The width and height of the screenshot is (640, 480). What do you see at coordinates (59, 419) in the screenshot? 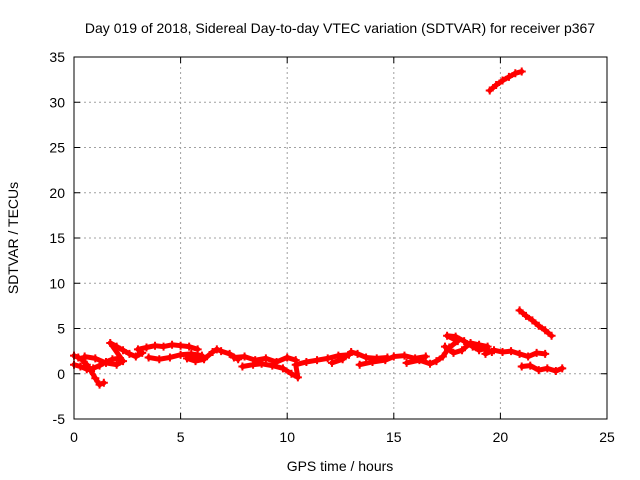
I see `y-tick-label: -5` at bounding box center [59, 419].